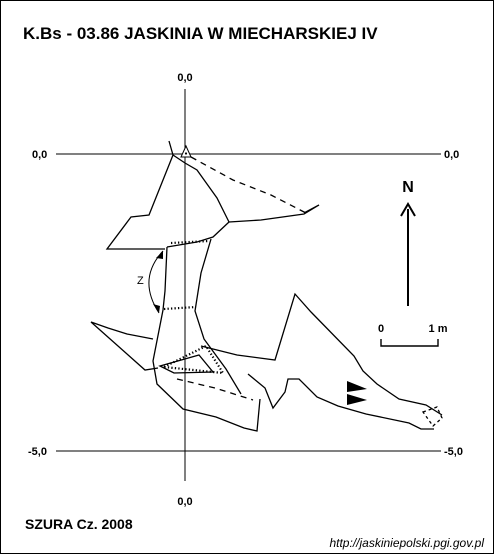 The width and height of the screenshot is (494, 554). I want to click on axis-label-lower-left: -5,0, so click(37, 452).